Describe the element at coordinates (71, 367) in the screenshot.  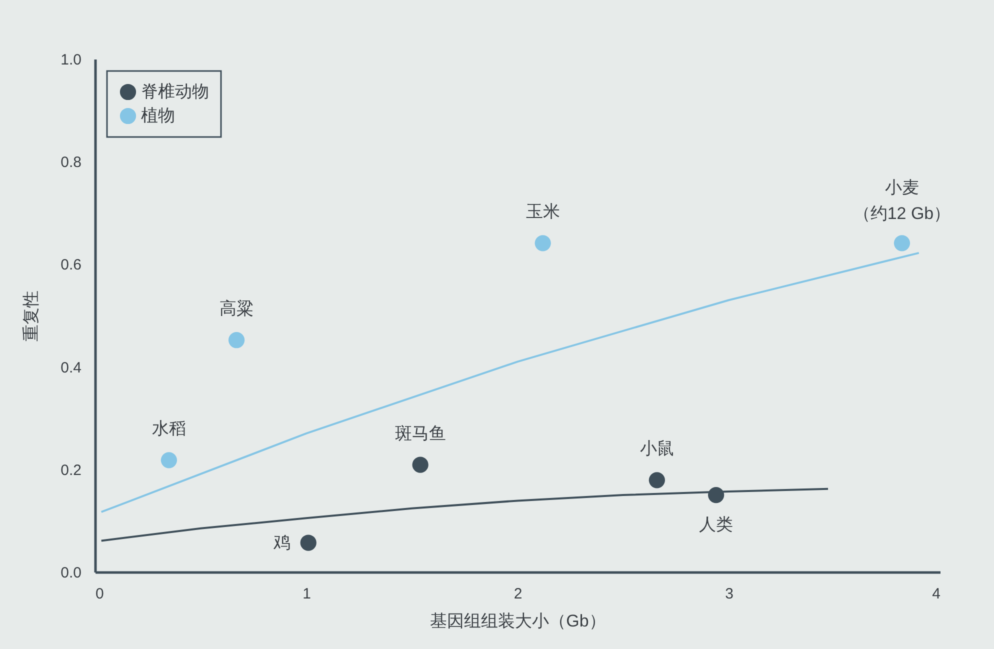
I see `y-tick-label: 0.4` at that location.